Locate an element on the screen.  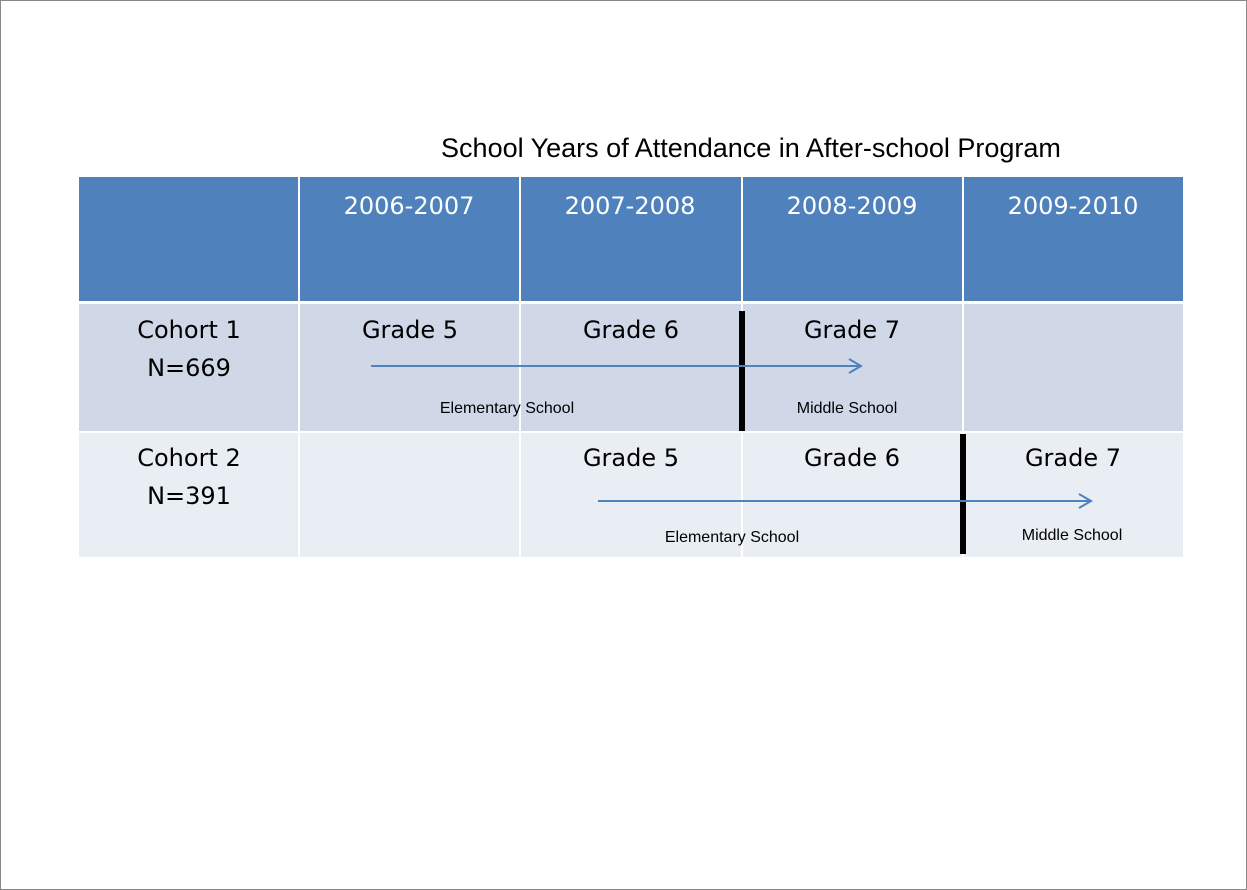
column-header: 2006-2007 is located at coordinates (409, 206).